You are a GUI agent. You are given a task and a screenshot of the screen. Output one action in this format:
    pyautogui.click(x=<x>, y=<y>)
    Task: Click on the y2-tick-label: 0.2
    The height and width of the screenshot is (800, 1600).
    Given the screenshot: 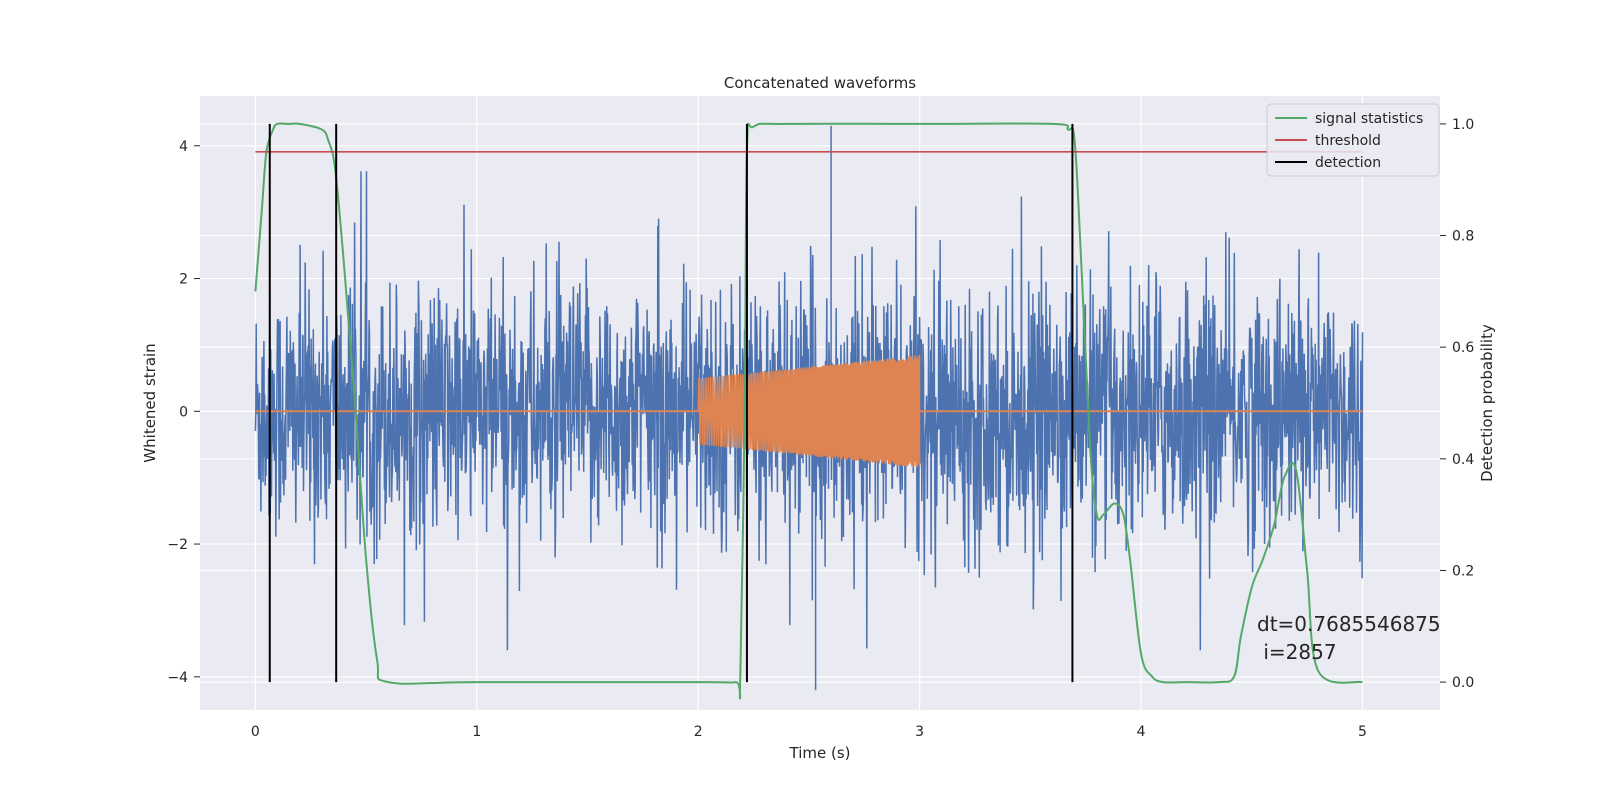 What is the action you would take?
    pyautogui.click(x=1463, y=571)
    